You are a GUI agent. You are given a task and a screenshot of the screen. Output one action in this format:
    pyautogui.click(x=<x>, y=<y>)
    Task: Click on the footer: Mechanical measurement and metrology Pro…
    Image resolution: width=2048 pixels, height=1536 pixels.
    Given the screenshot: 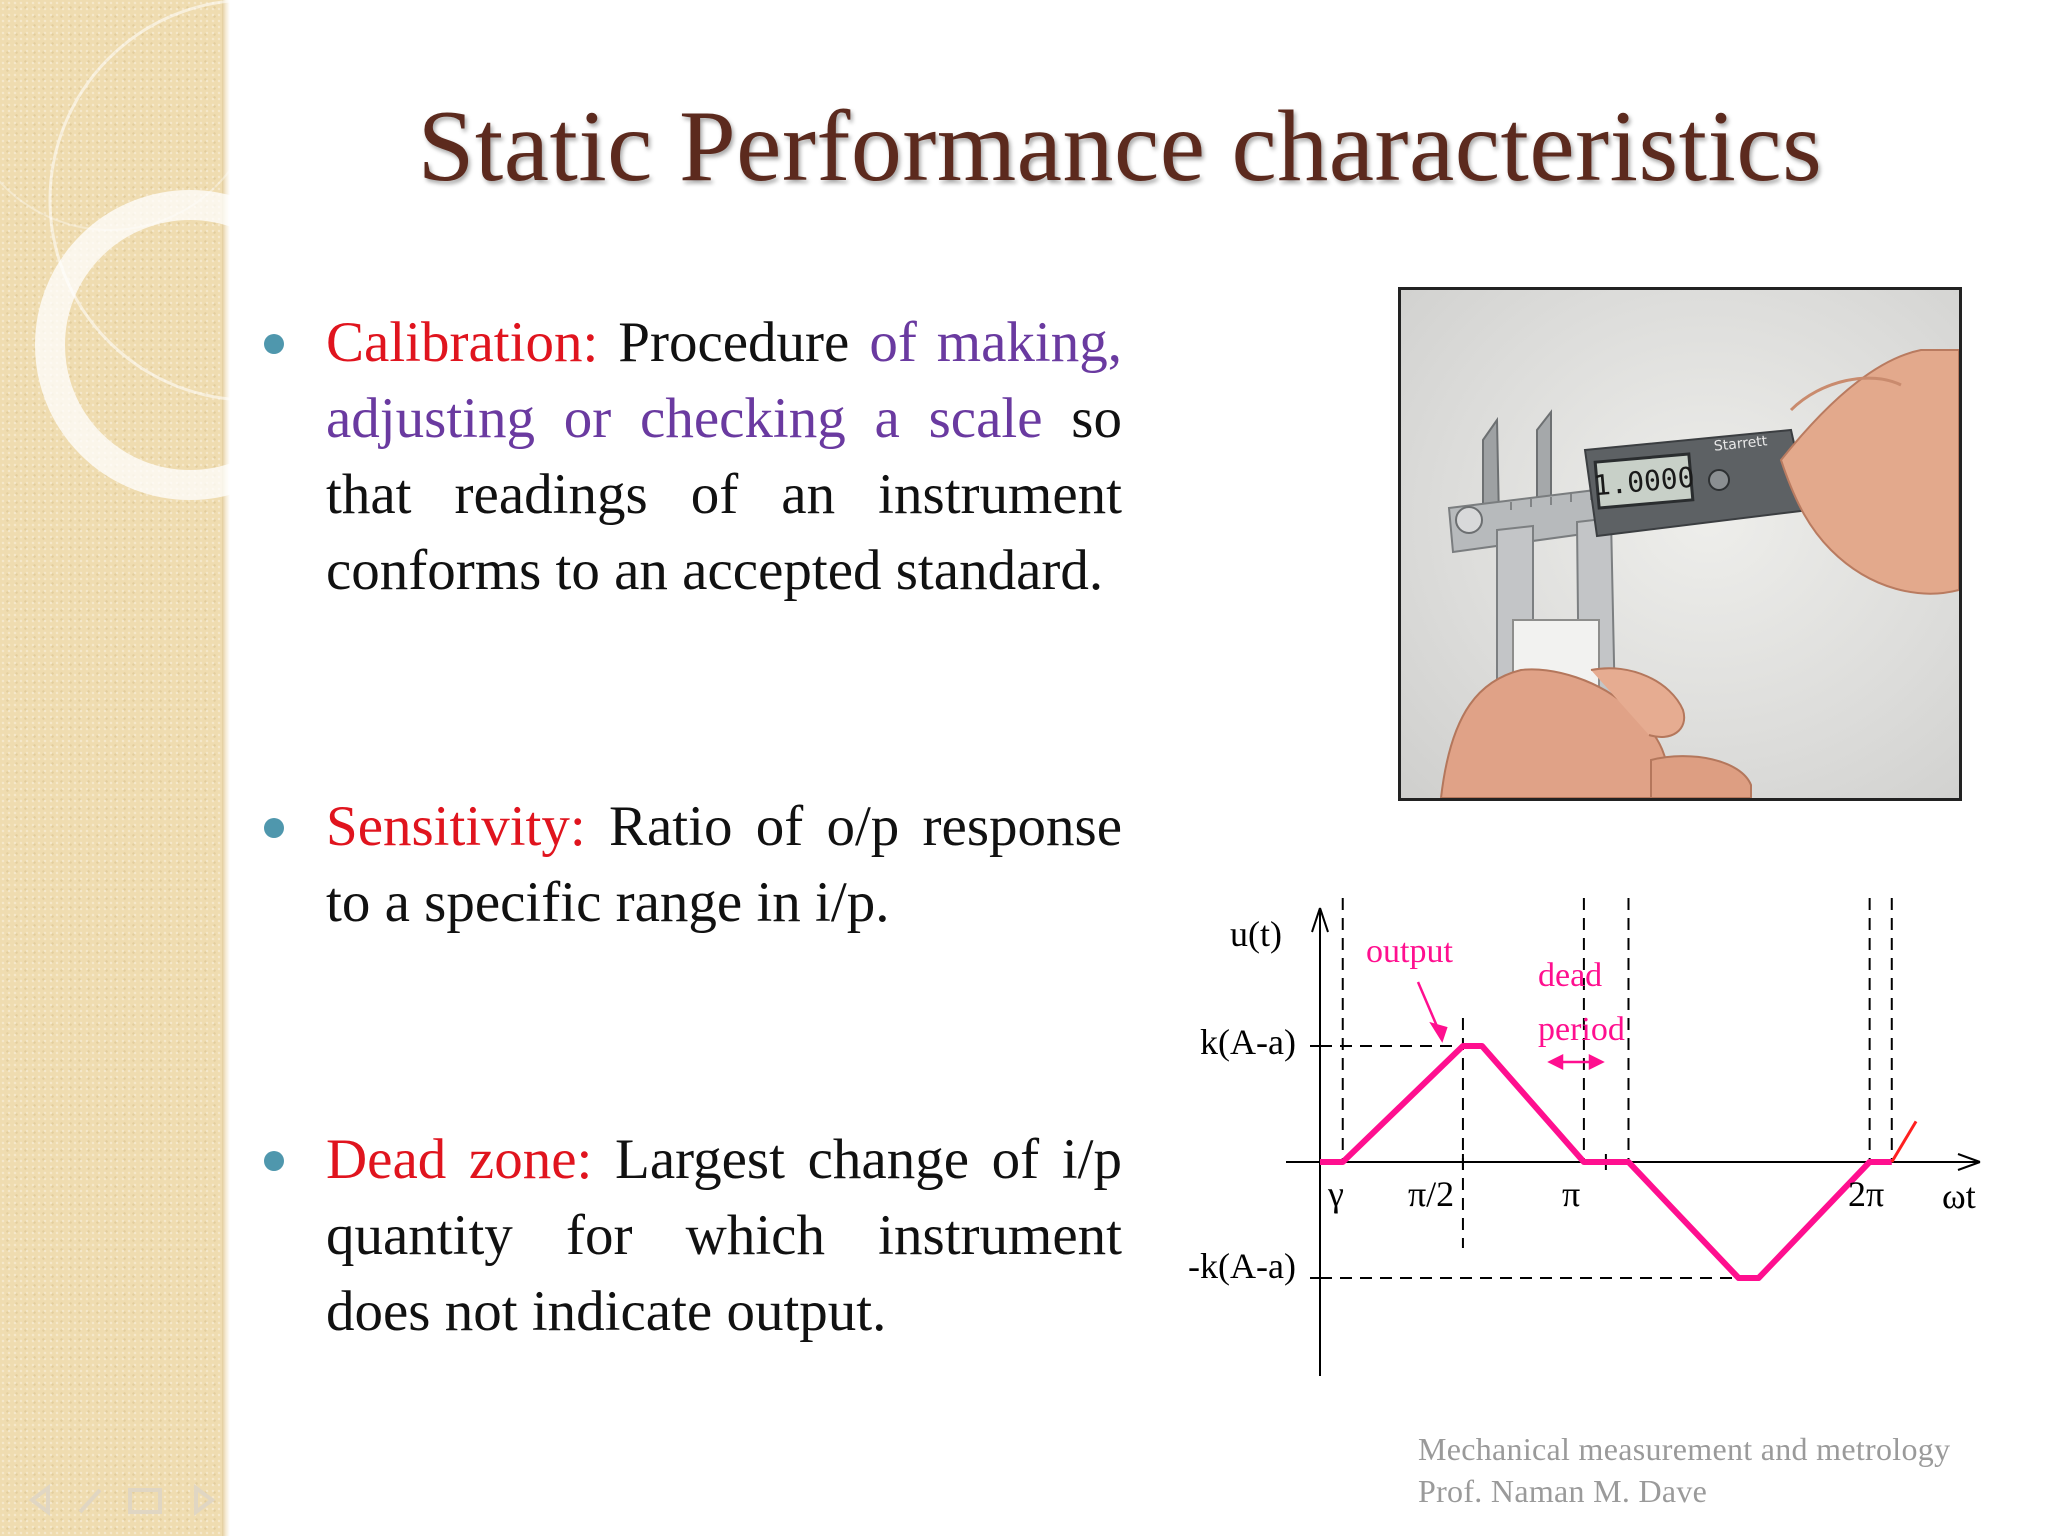 What is the action you would take?
    pyautogui.click(x=1684, y=1470)
    